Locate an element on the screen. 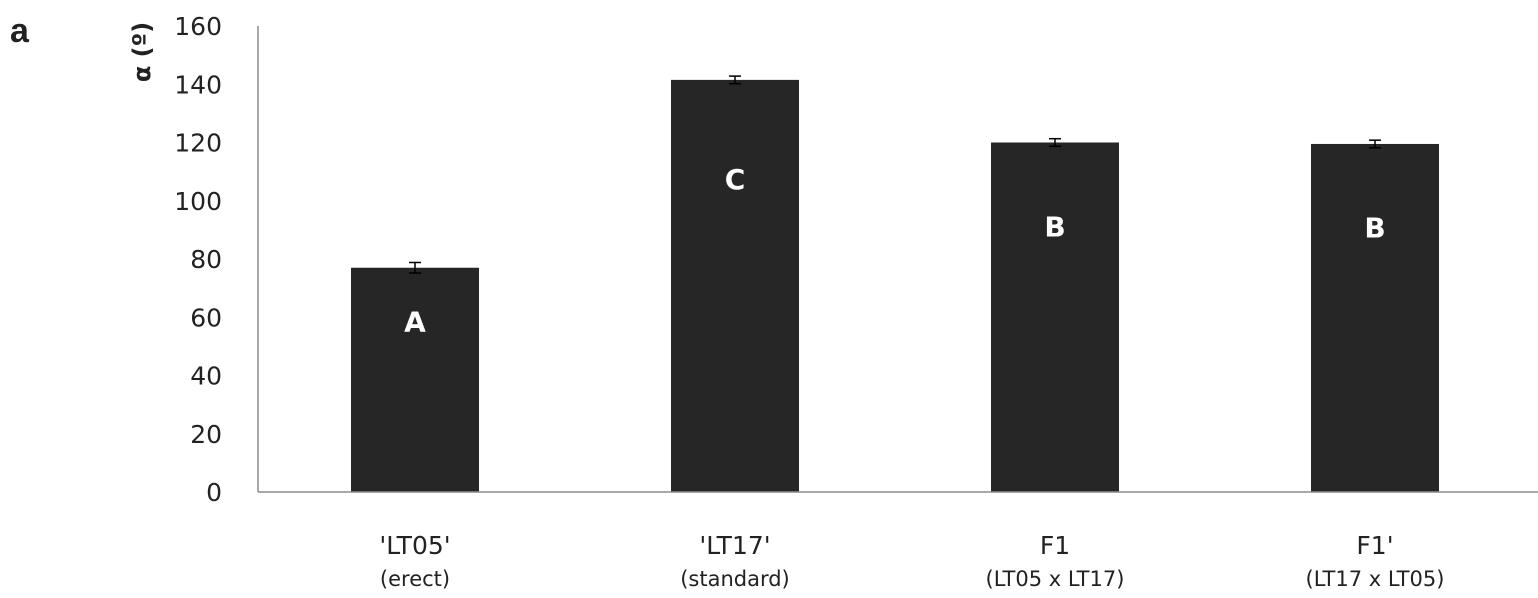 The image size is (1538, 598). significance-letter: C is located at coordinates (735, 179).